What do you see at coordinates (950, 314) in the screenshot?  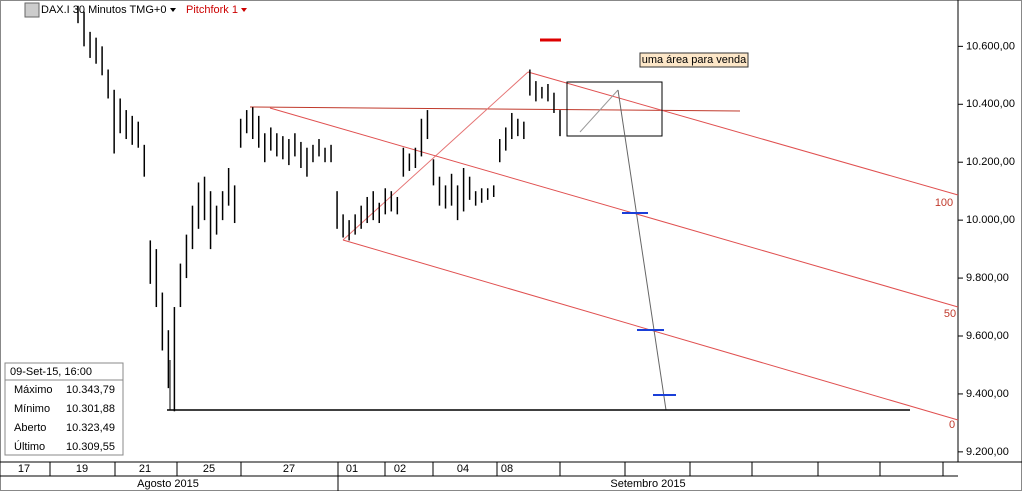 I see `pitchfork-label: 50` at bounding box center [950, 314].